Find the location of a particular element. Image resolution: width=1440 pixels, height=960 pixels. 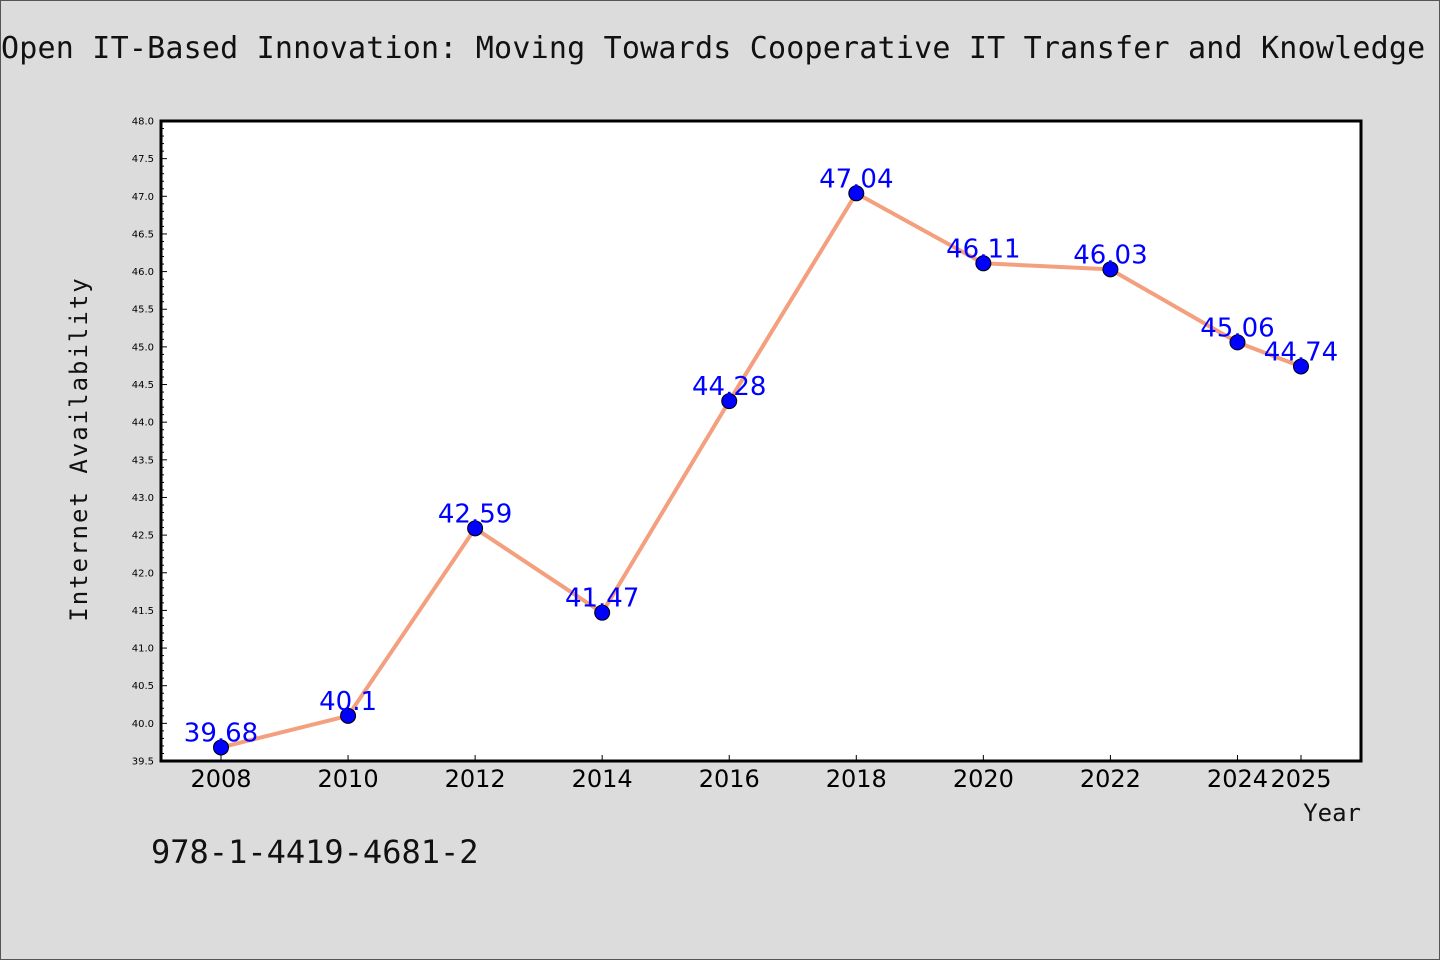

y-tick-label: 48.0 is located at coordinates (143, 122).